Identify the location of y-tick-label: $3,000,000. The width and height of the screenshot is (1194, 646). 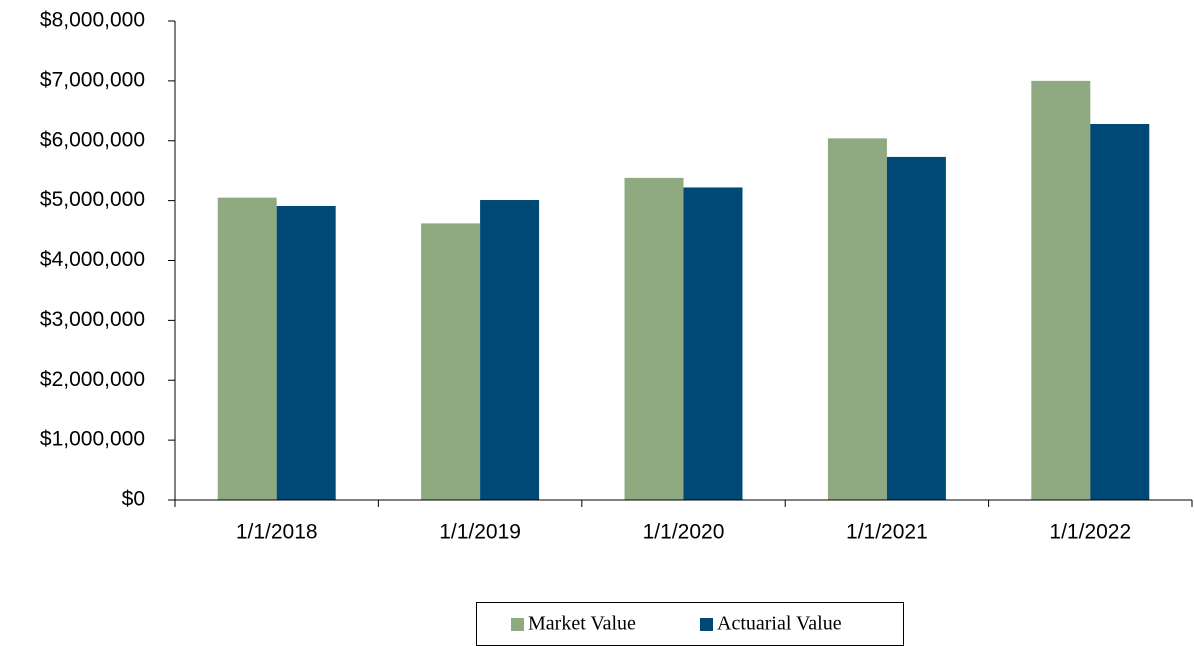
(92, 319).